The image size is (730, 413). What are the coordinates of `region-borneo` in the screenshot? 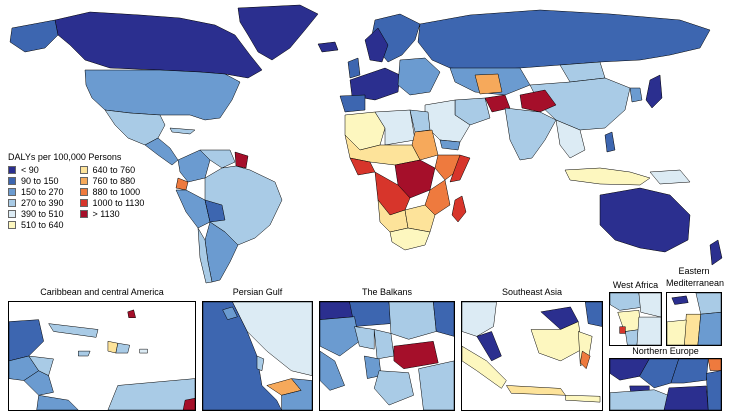 It's located at (556, 341).